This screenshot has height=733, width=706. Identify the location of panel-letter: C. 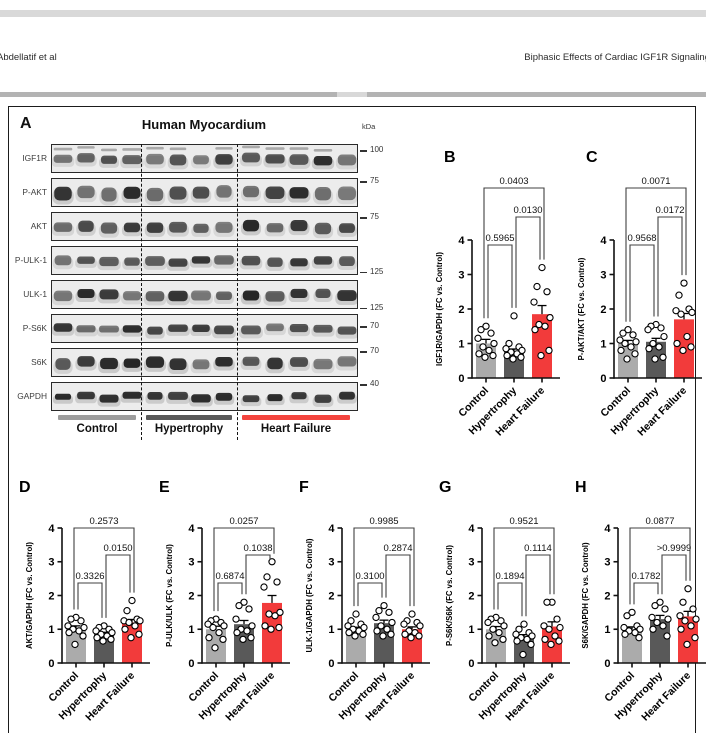
(592, 157).